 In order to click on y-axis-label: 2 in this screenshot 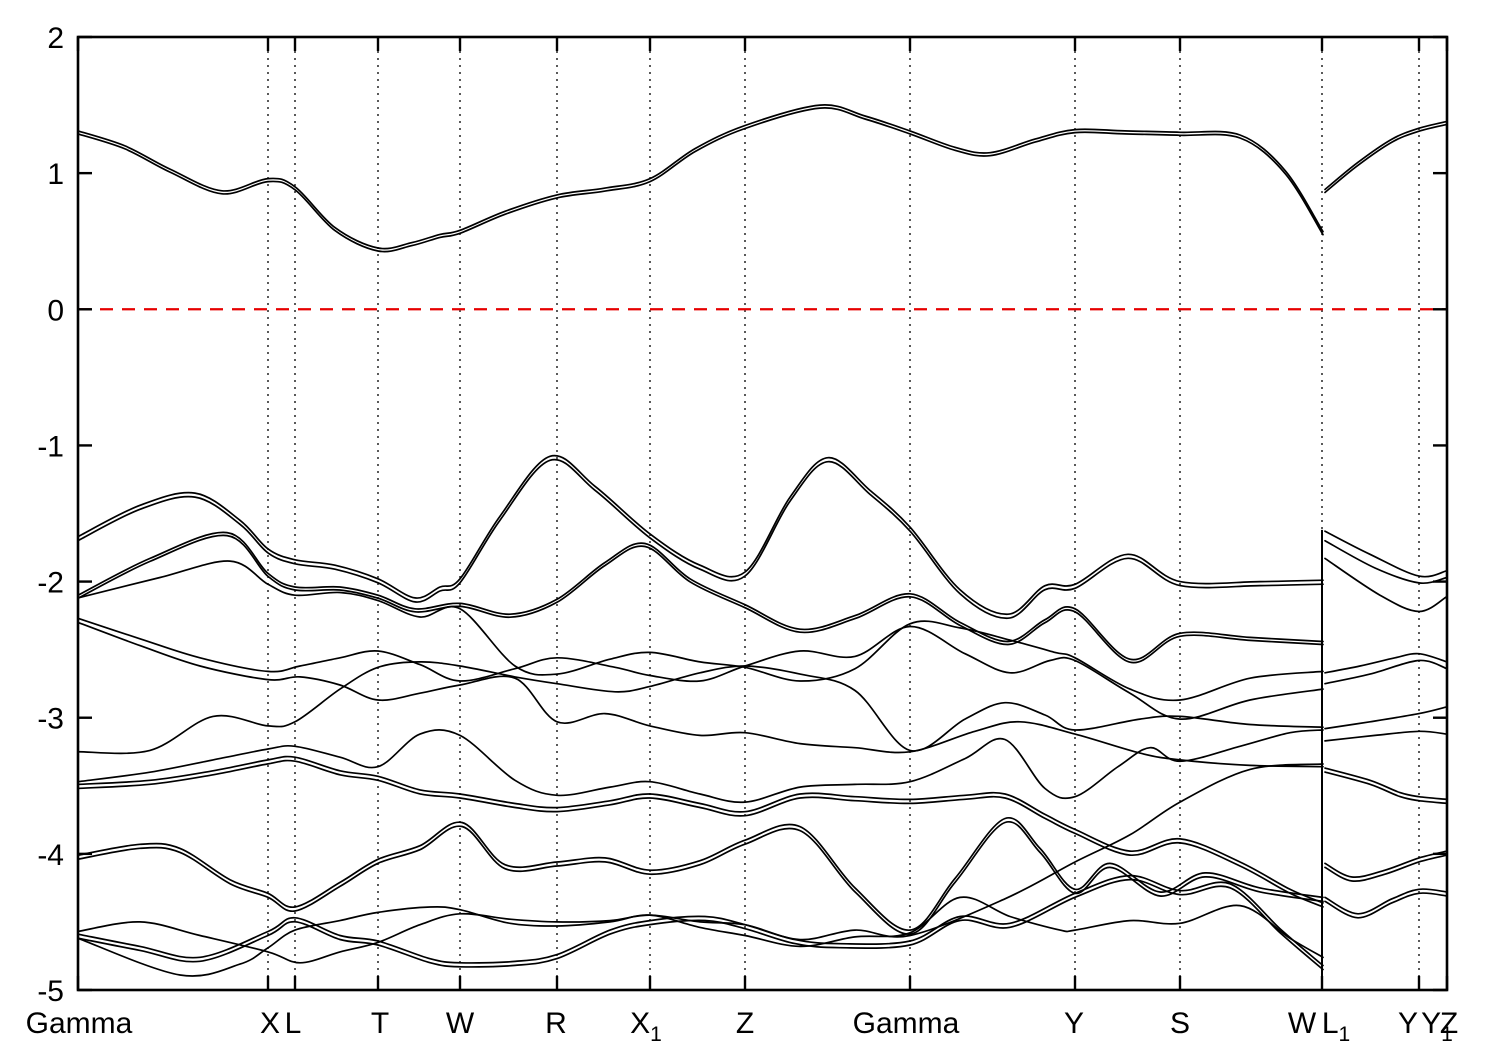, I will do `click(55, 38)`.